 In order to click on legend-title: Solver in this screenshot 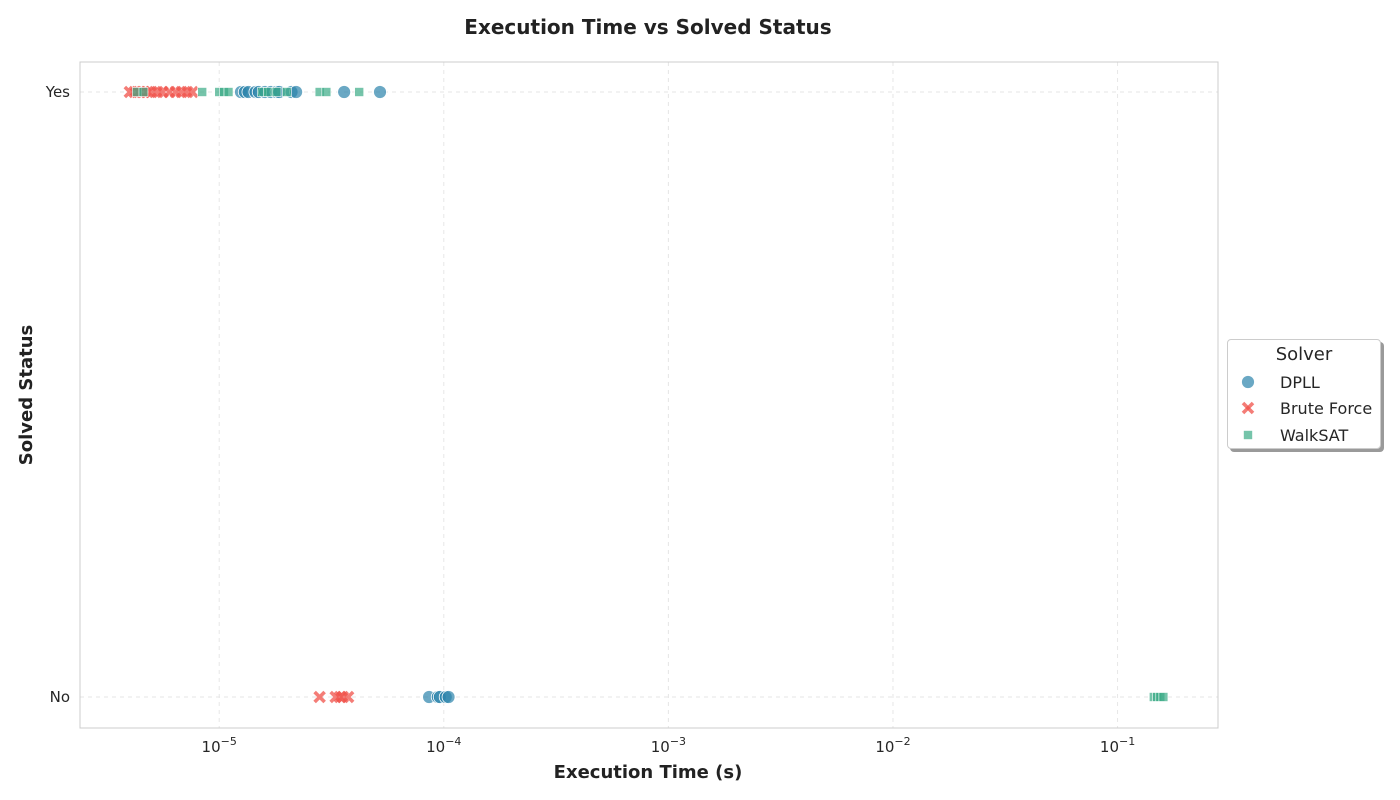, I will do `click(1304, 354)`.